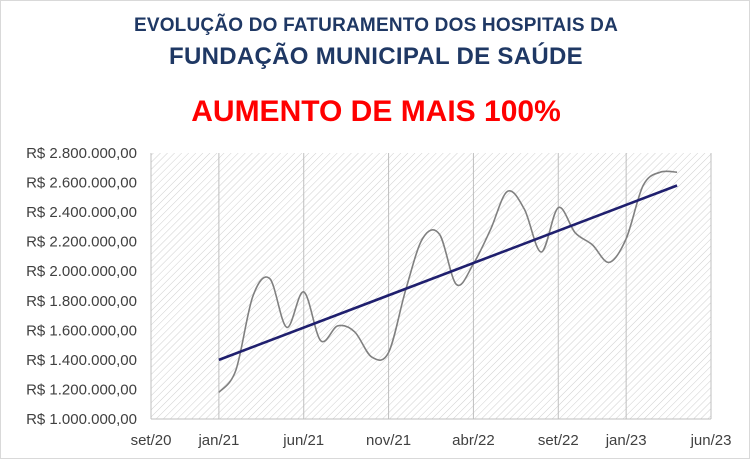  Describe the element at coordinates (151, 440) in the screenshot. I see `x-tick-label: set/20` at that location.